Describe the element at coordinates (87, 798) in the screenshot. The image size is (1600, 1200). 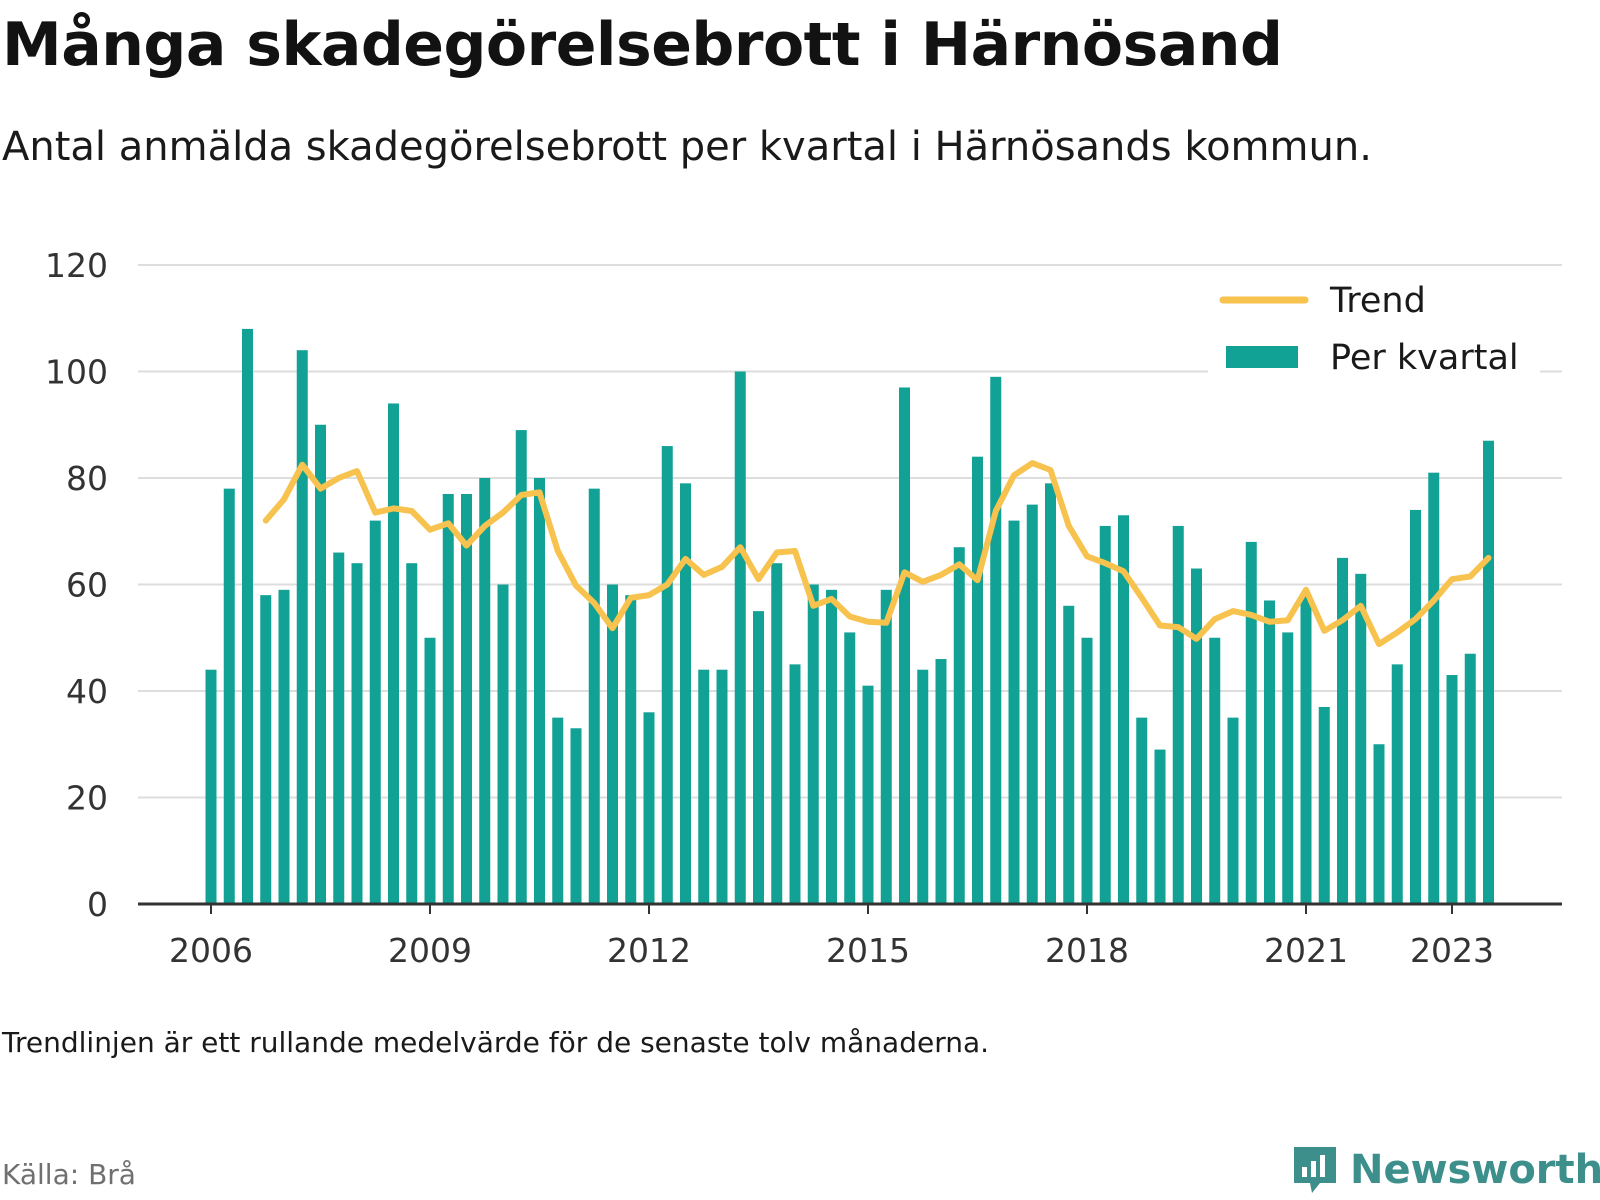
I see `y-tick-label: 20` at that location.